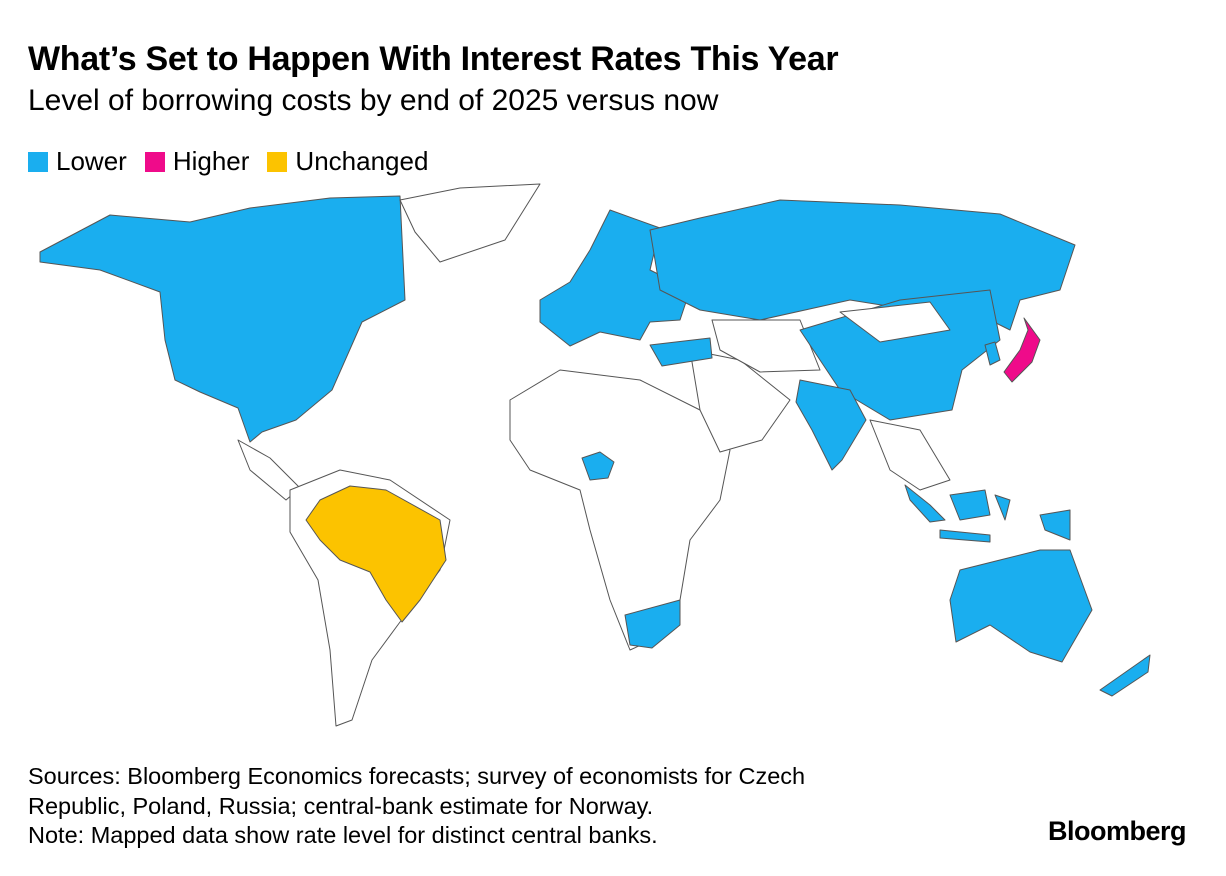 This screenshot has height=876, width=1226. I want to click on legend-item-lower: Lower, so click(77, 161).